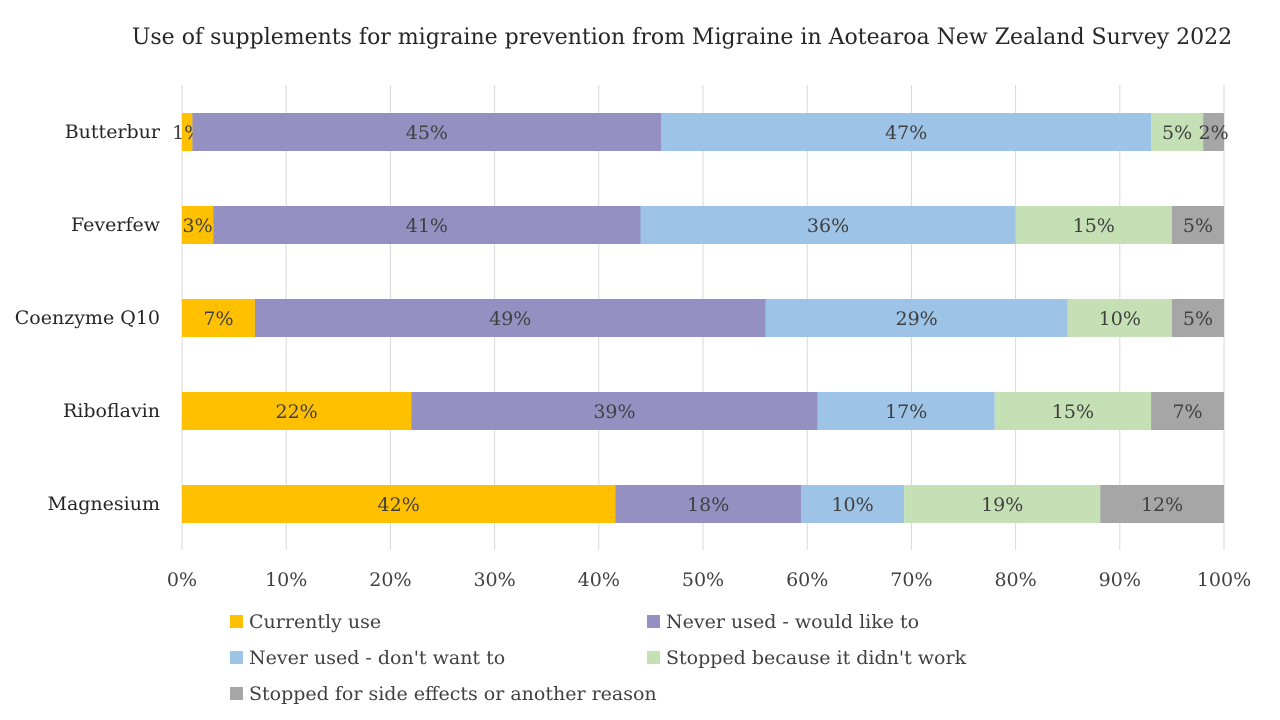  I want to click on x-tick-label: 60%, so click(807, 580).